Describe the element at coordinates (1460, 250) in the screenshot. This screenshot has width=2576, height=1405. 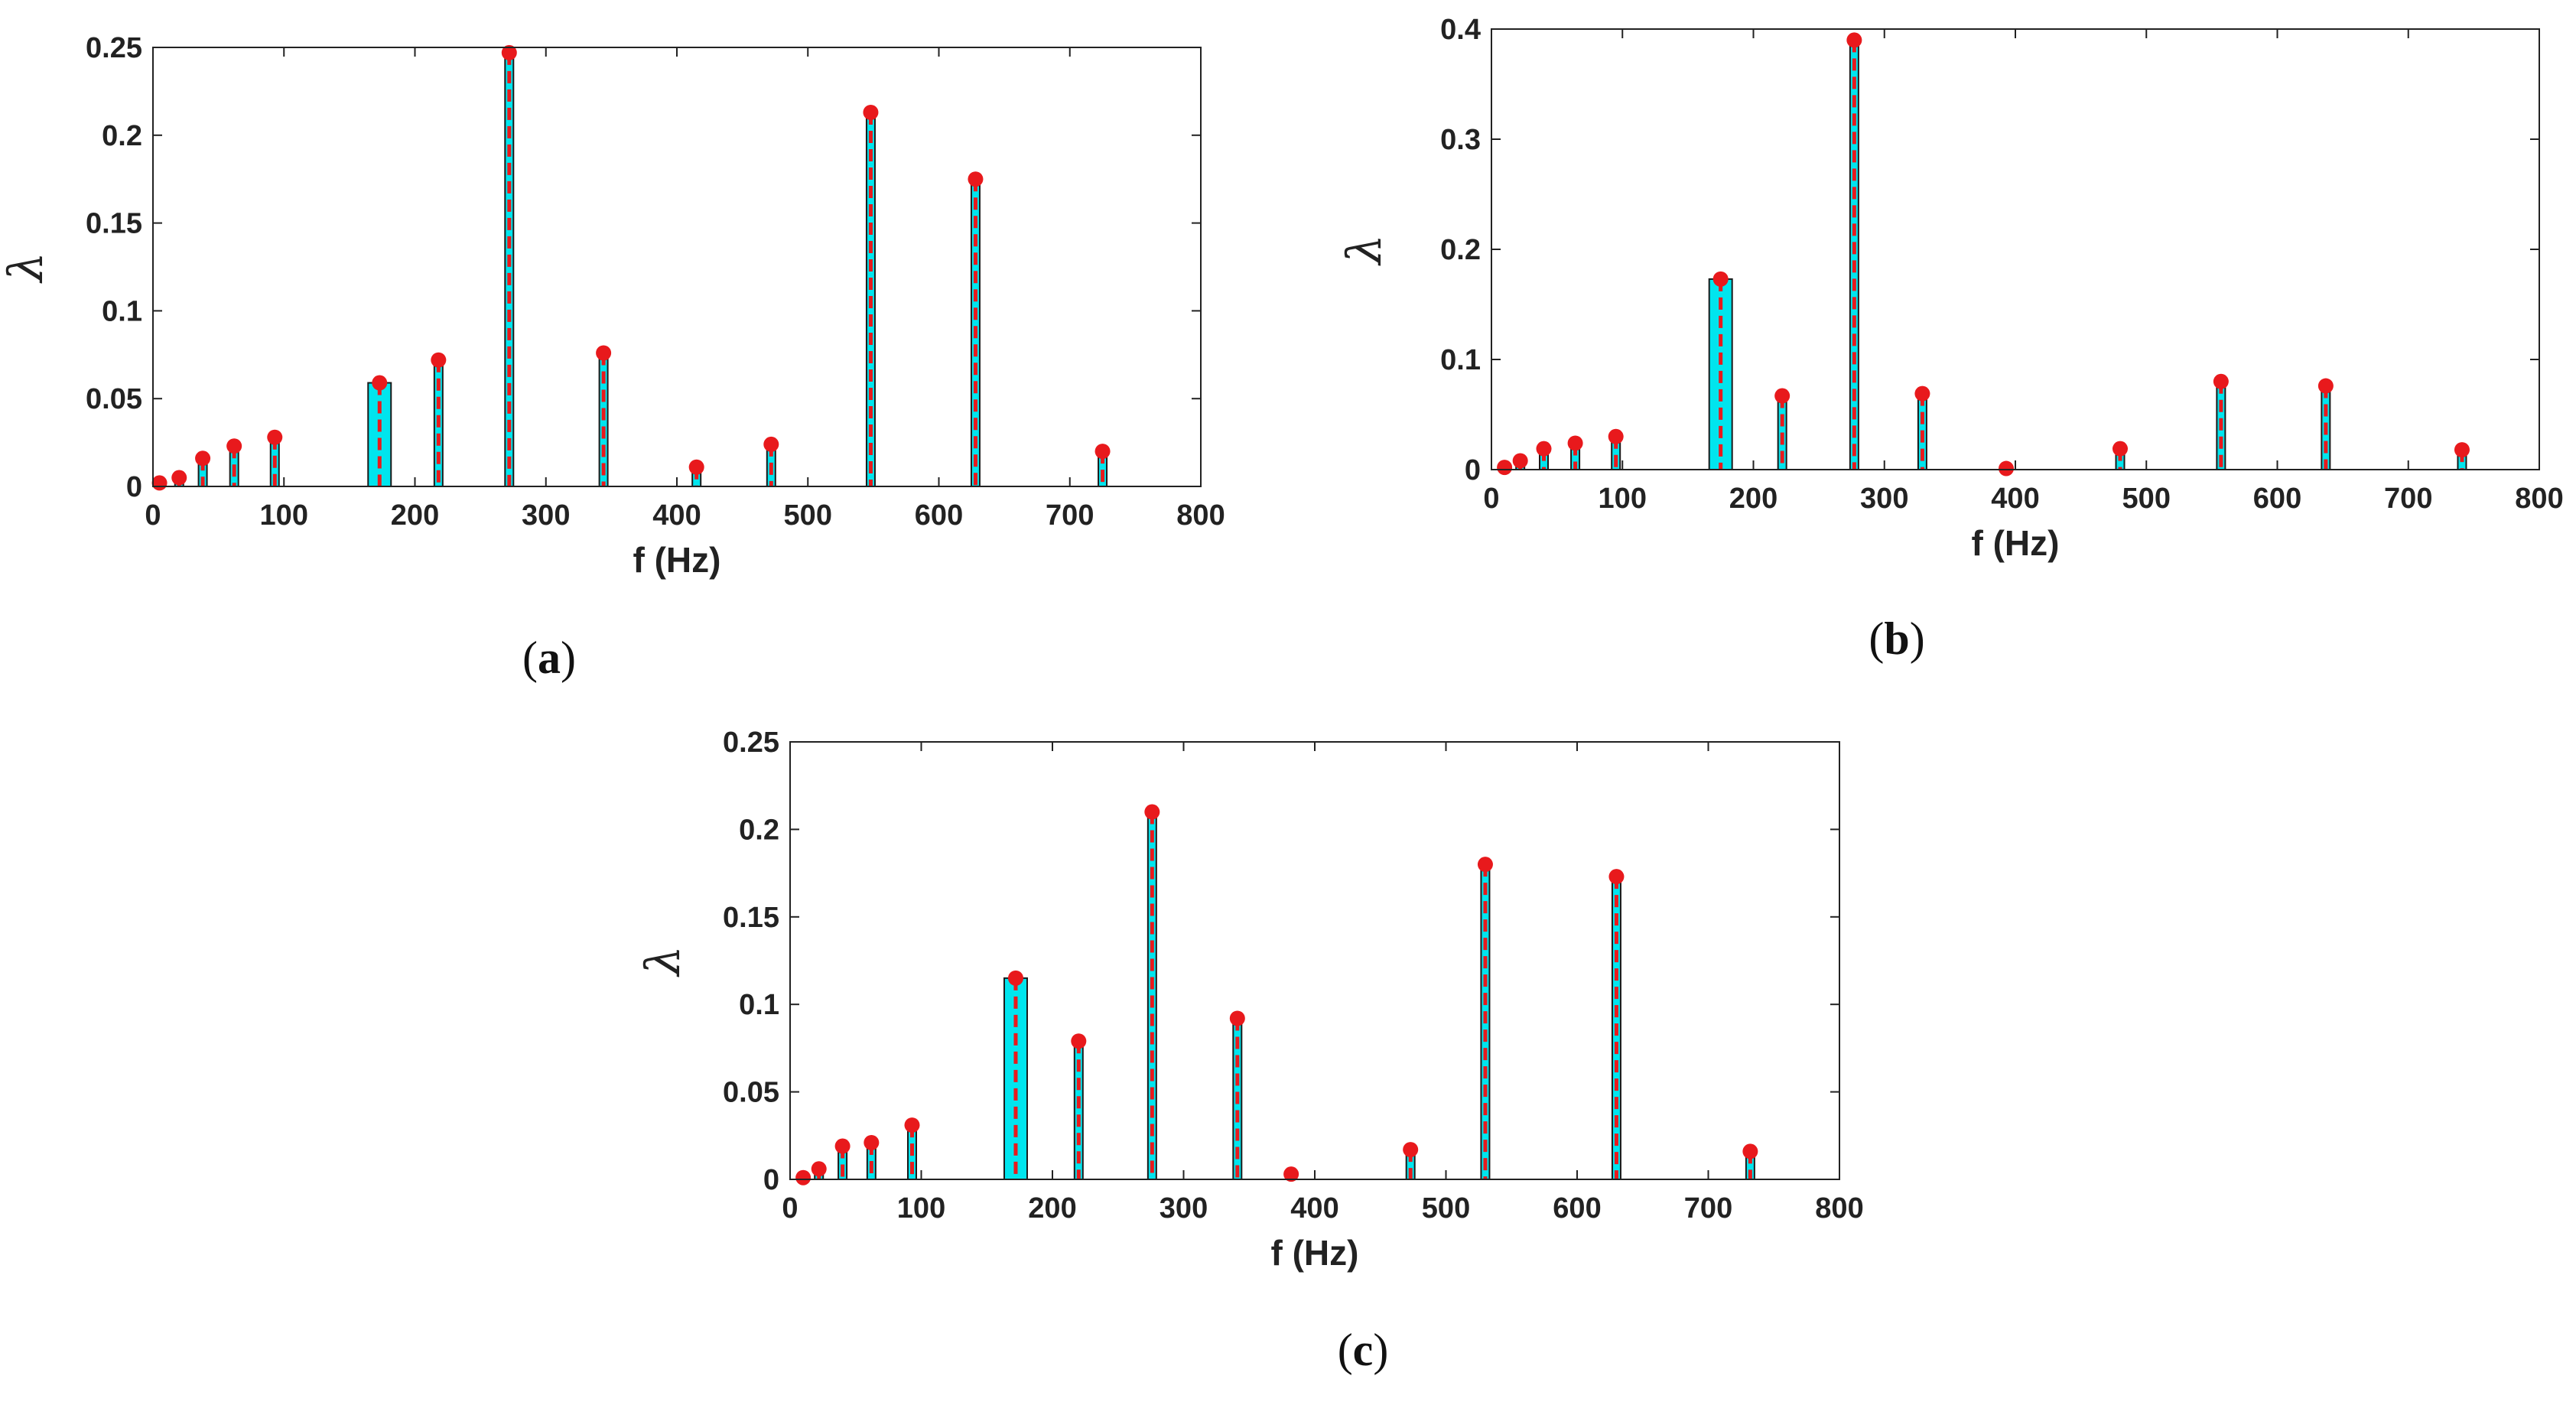
I see `y-tick-label-2: 0.2` at that location.